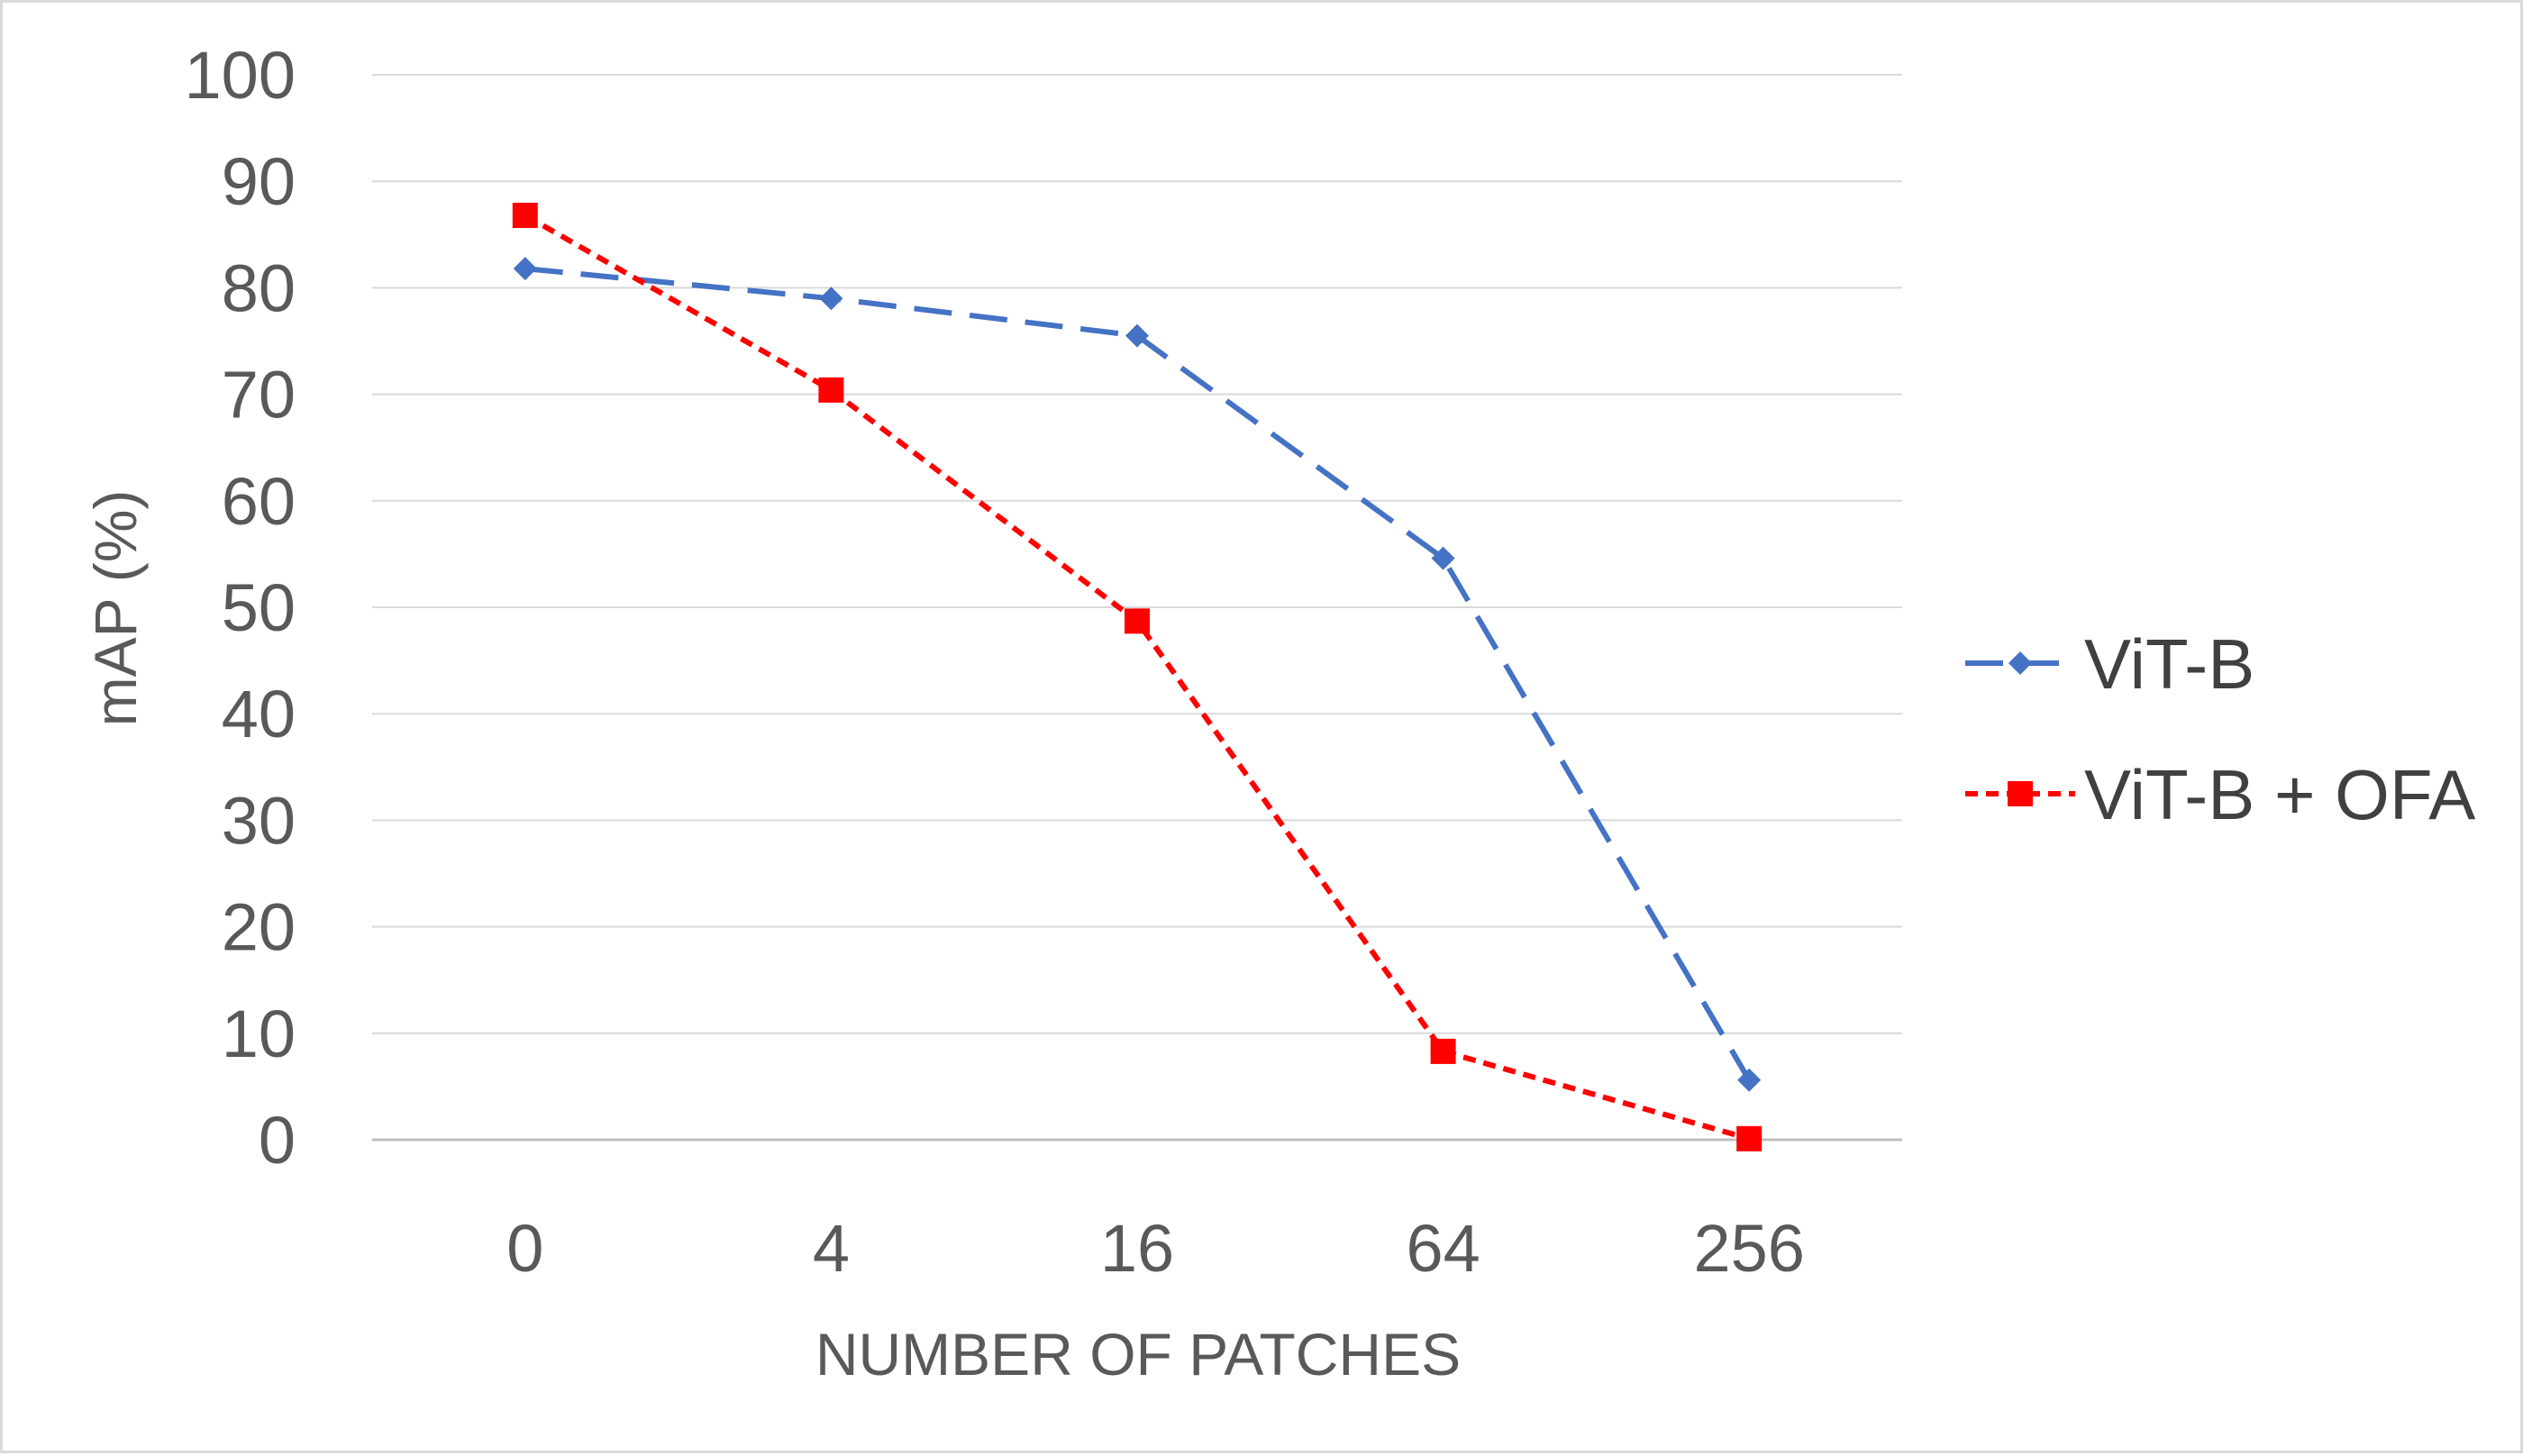 The image size is (2523, 1456). Describe the element at coordinates (259, 501) in the screenshot. I see `y-tick-label: 60` at that location.